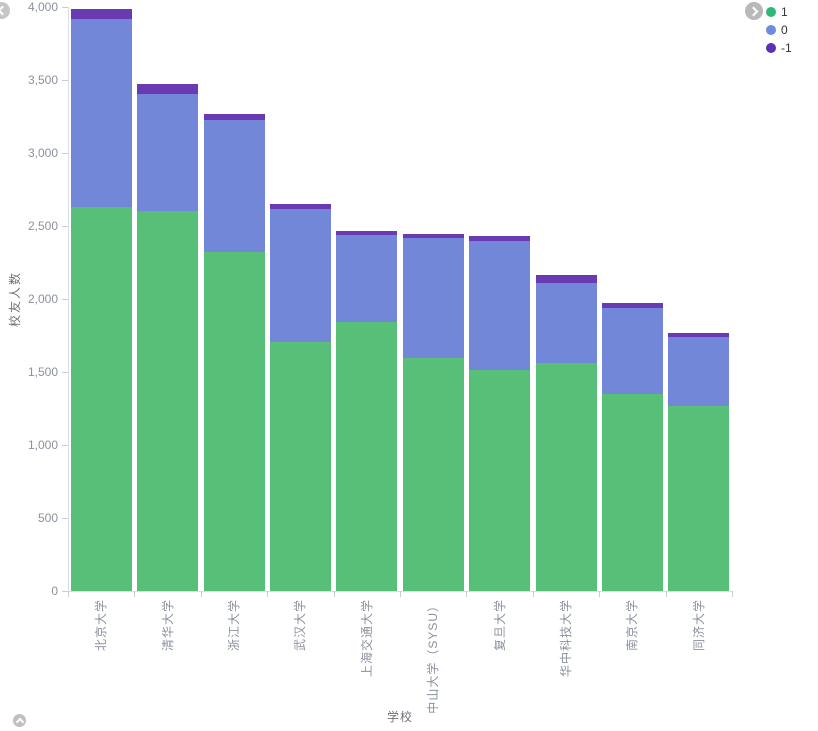 The height and width of the screenshot is (731, 818). What do you see at coordinates (566, 476) in the screenshot?
I see `bar-segment-华中科技大学-1` at bounding box center [566, 476].